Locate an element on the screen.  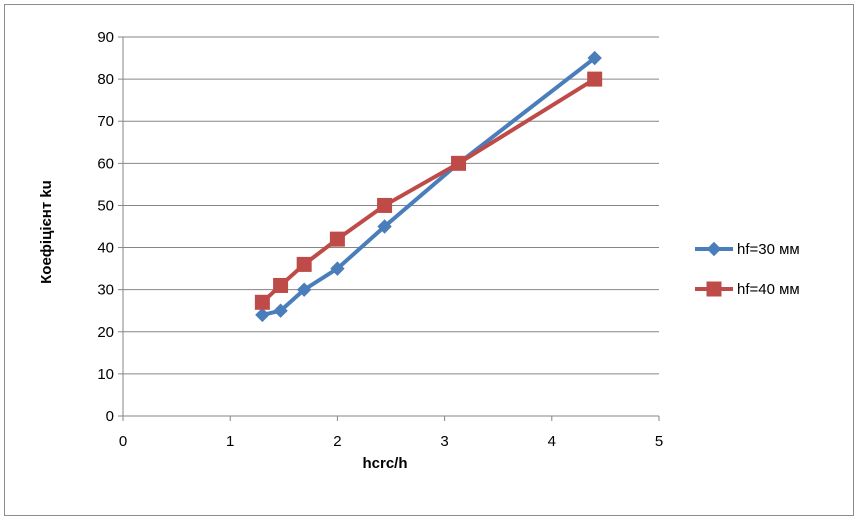
legend-label: hf=30 мм is located at coordinates (768, 249).